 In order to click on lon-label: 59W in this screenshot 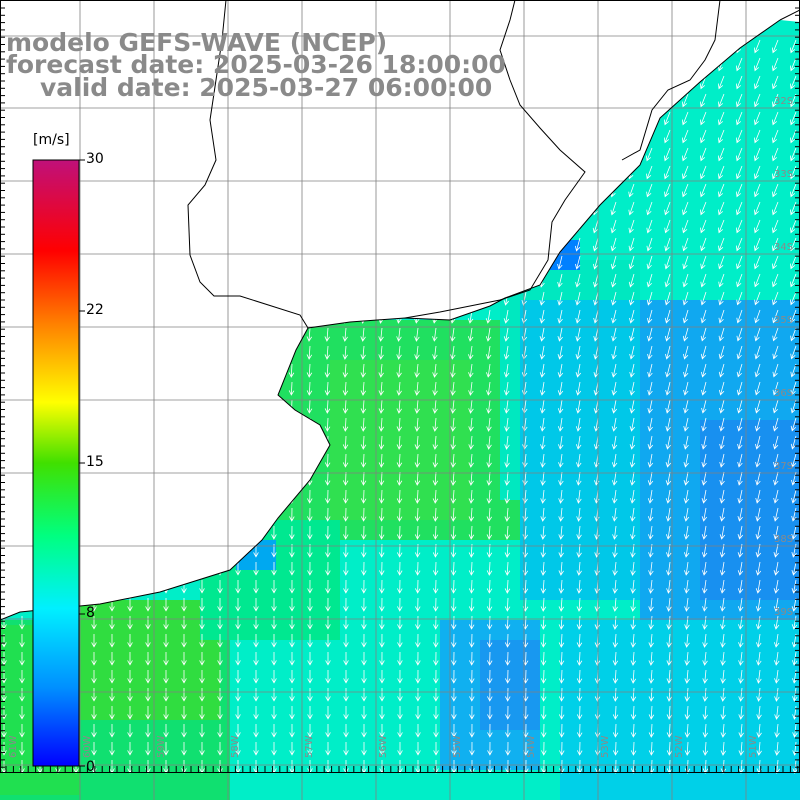, I will do `click(161, 746)`.